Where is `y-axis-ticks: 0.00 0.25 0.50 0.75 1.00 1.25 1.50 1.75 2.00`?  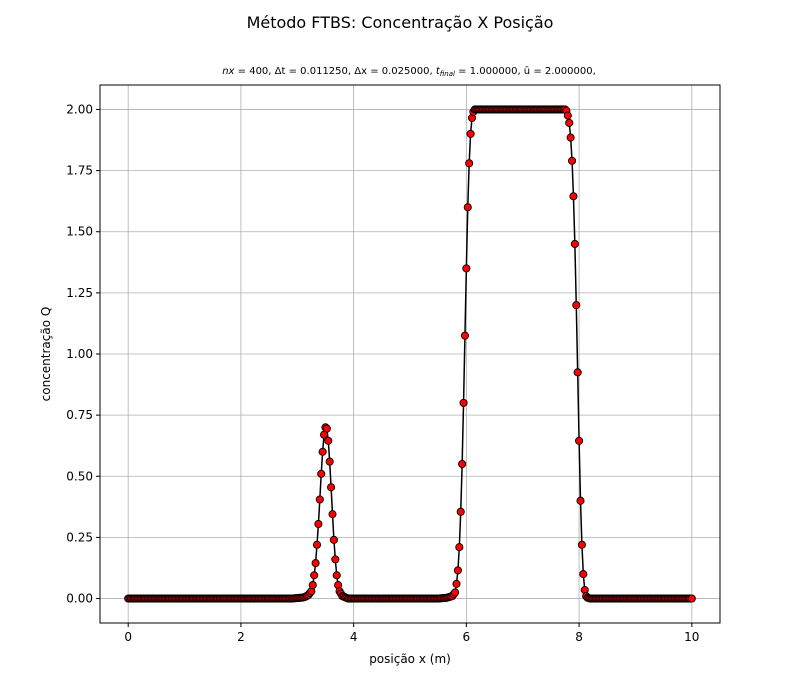 y-axis-ticks: 0.00 0.25 0.50 0.75 1.00 1.25 1.50 1.75 2.00 is located at coordinates (83, 354).